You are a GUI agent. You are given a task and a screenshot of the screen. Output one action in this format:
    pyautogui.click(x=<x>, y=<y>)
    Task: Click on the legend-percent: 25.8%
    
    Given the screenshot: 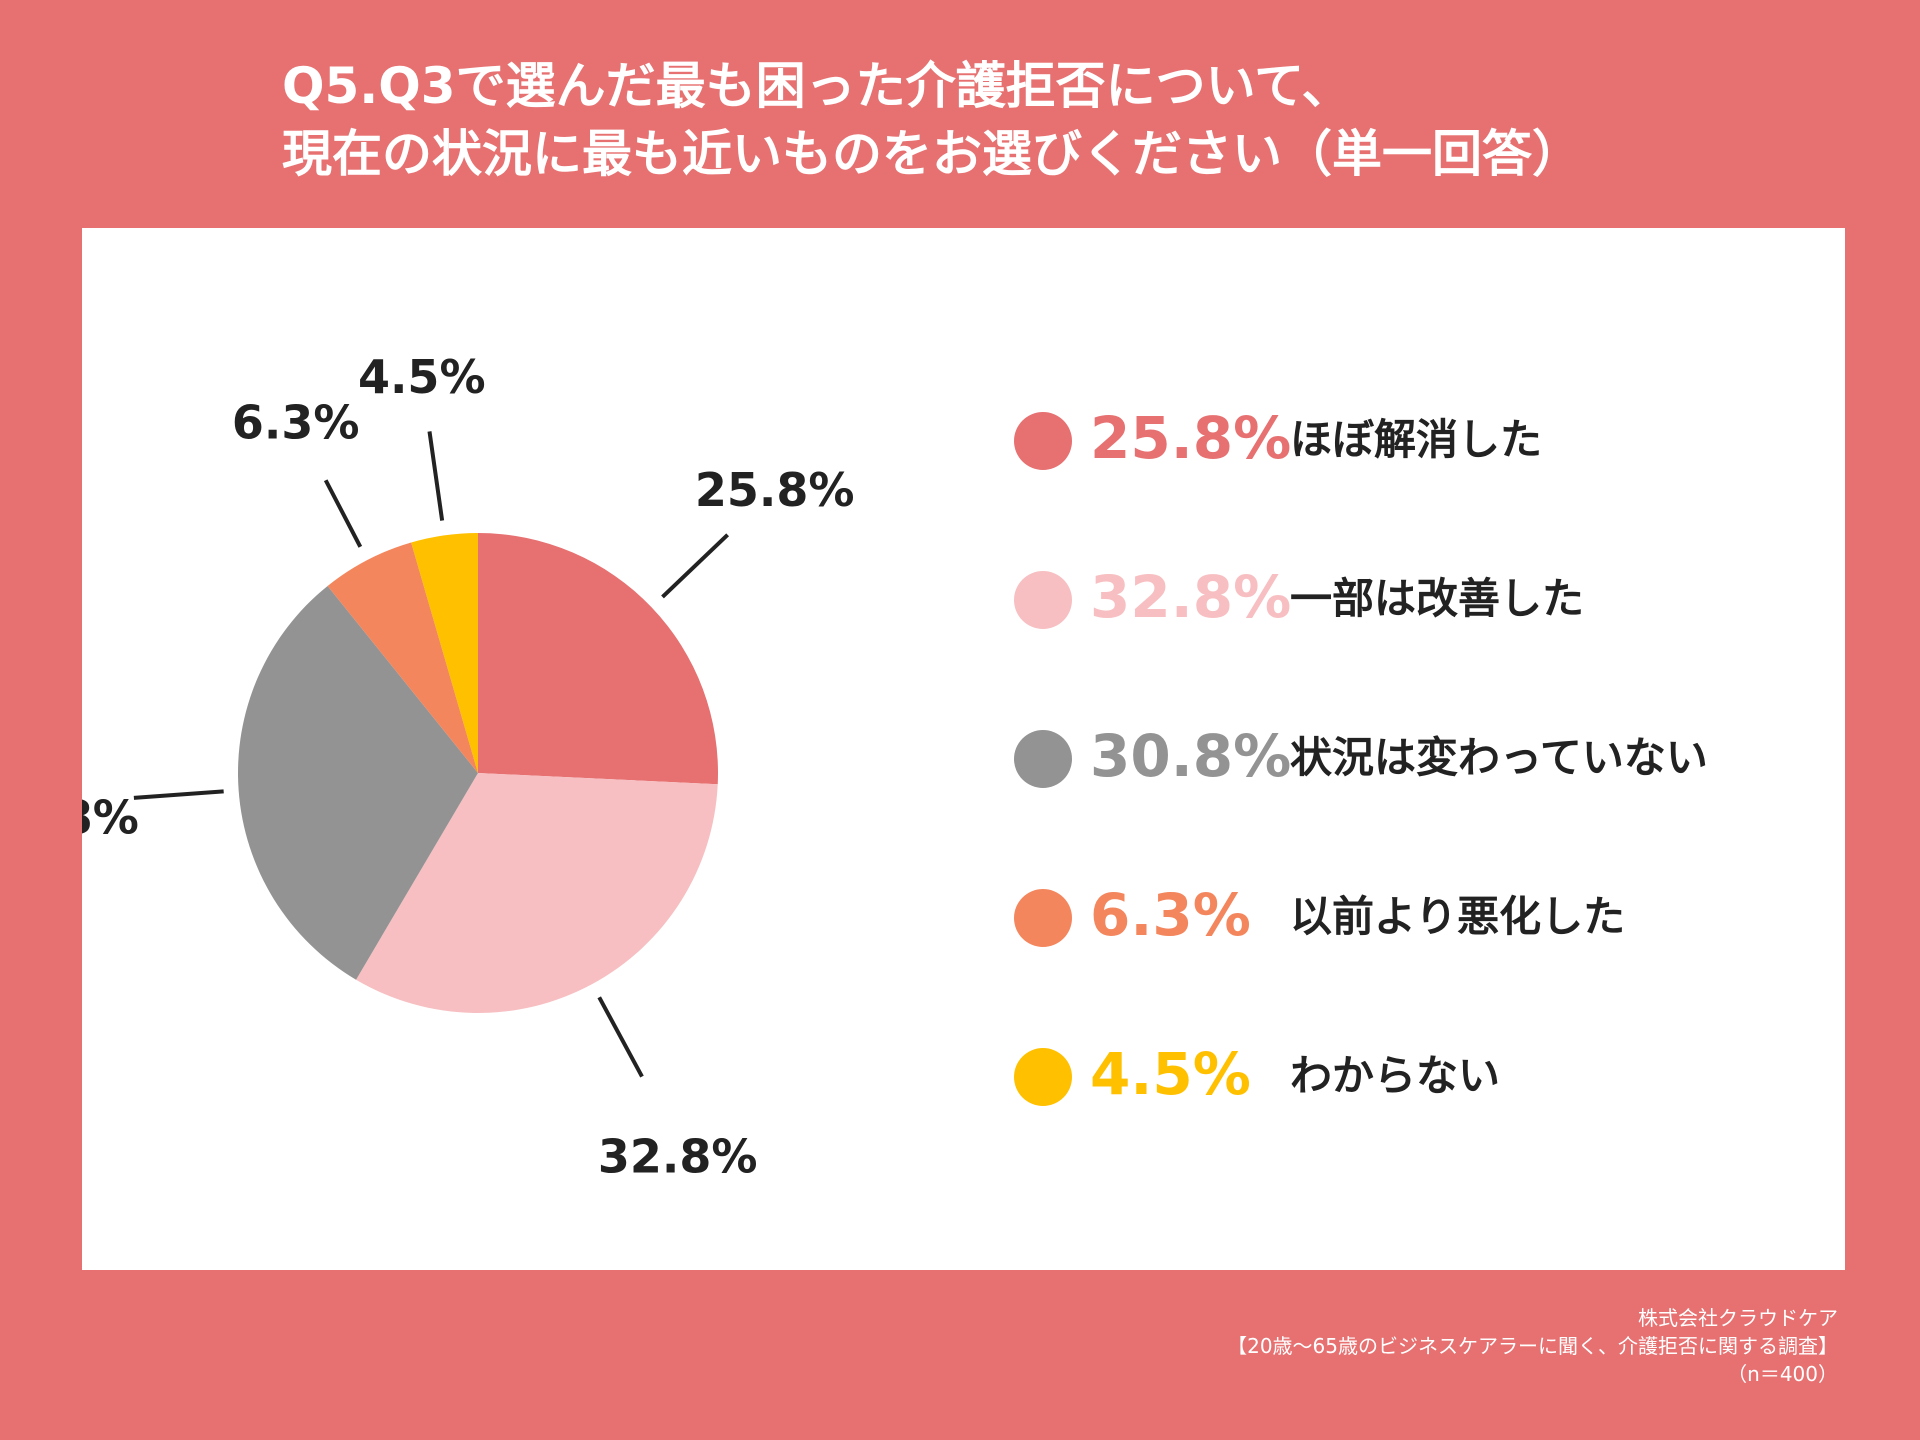 What is the action you would take?
    pyautogui.click(x=1191, y=438)
    